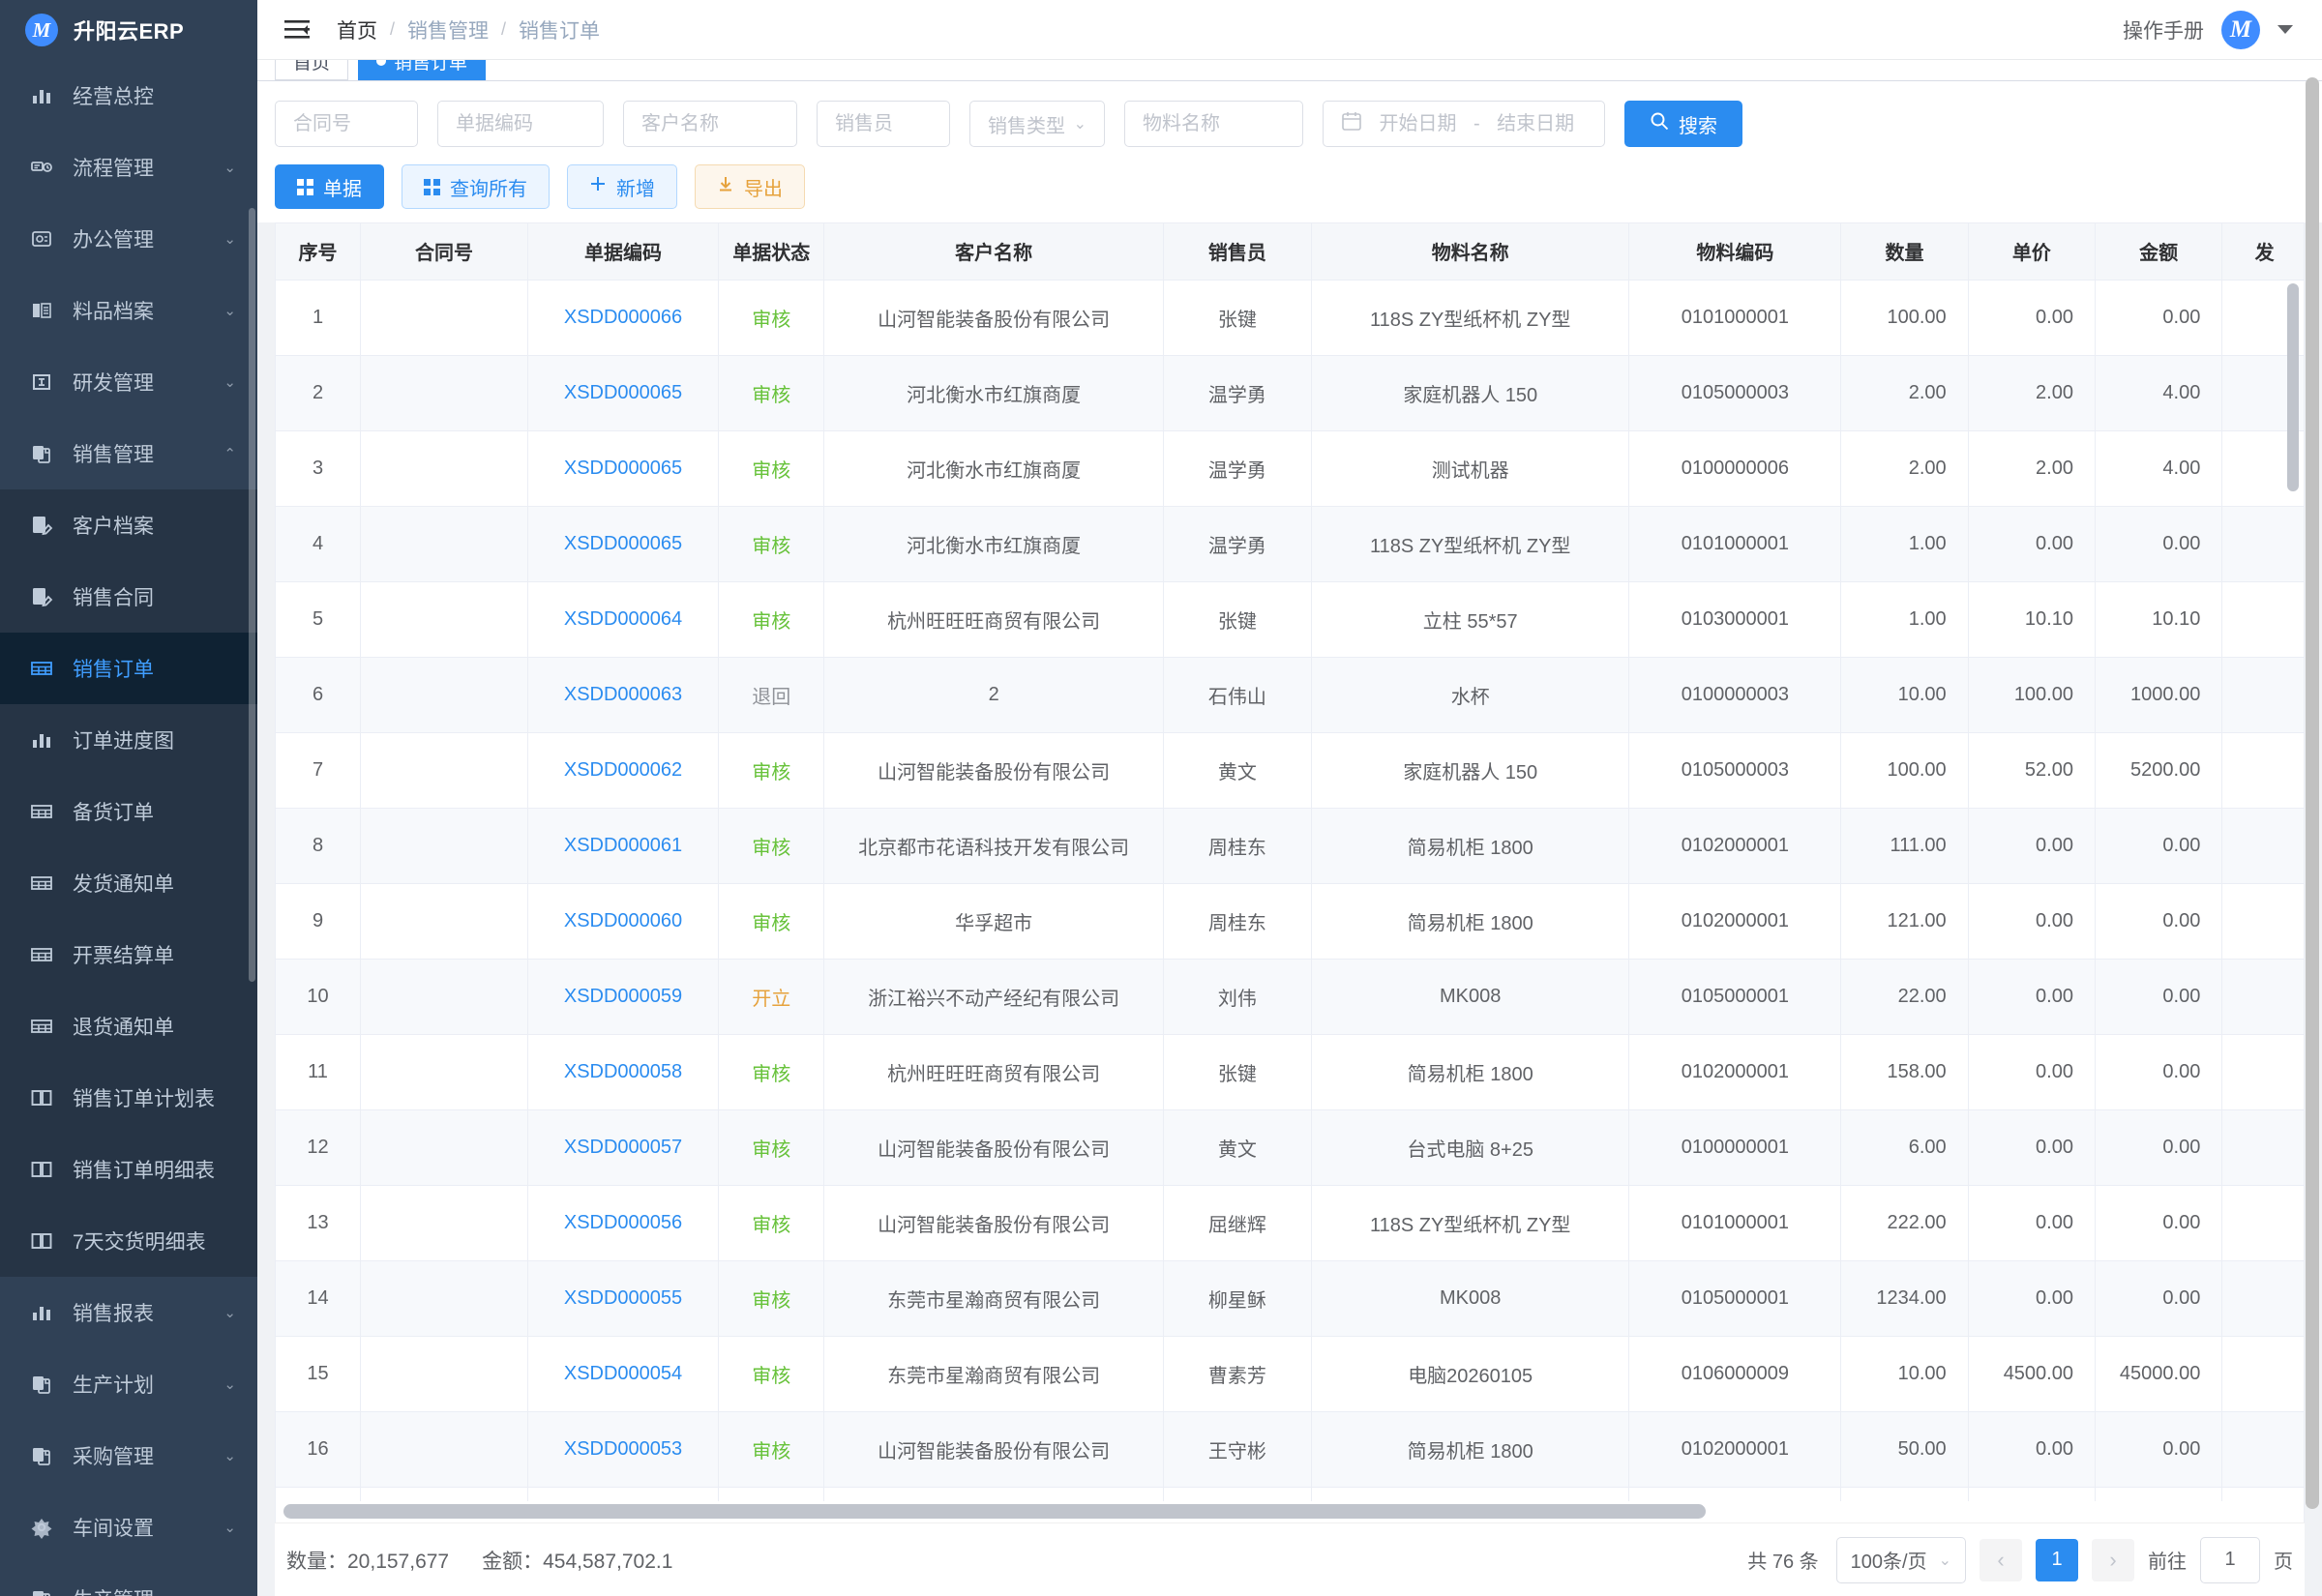 Image resolution: width=2322 pixels, height=1596 pixels. What do you see at coordinates (2262, 252) in the screenshot?
I see `column-header-11: 发` at bounding box center [2262, 252].